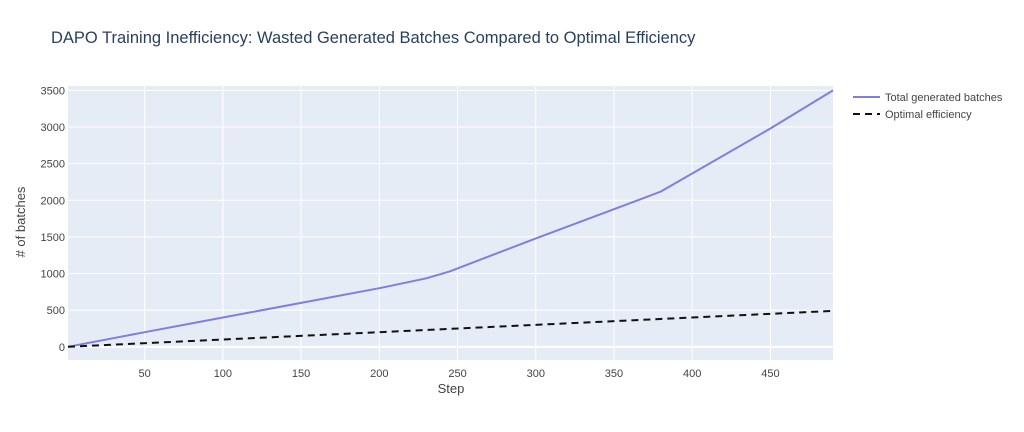  I want to click on y-tick-label-1000: 1000, so click(53, 275).